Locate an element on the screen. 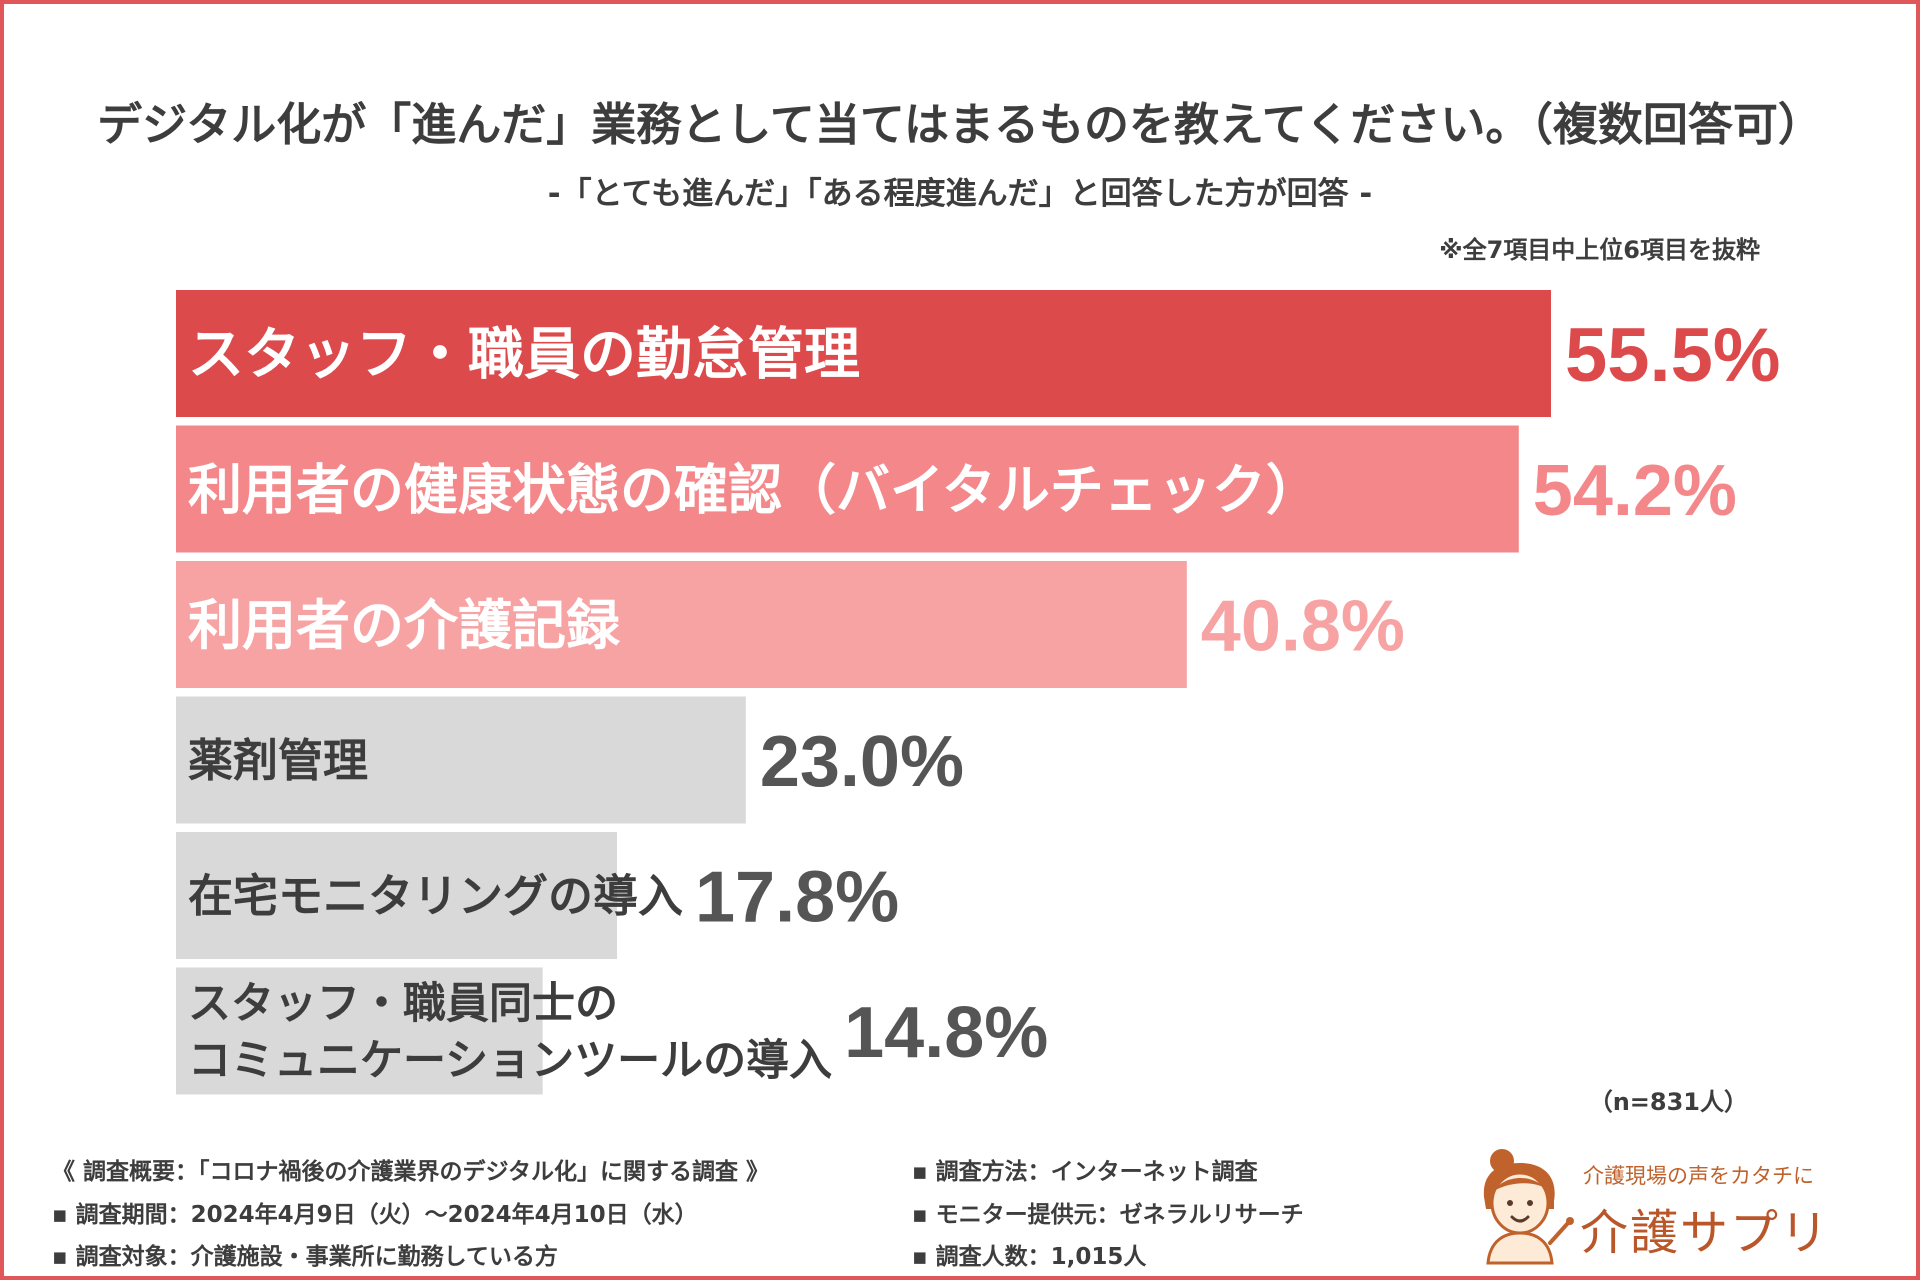 The width and height of the screenshot is (1920, 1280). bar-label-5: 在宅モニタリングの導入 is located at coordinates (435, 896).